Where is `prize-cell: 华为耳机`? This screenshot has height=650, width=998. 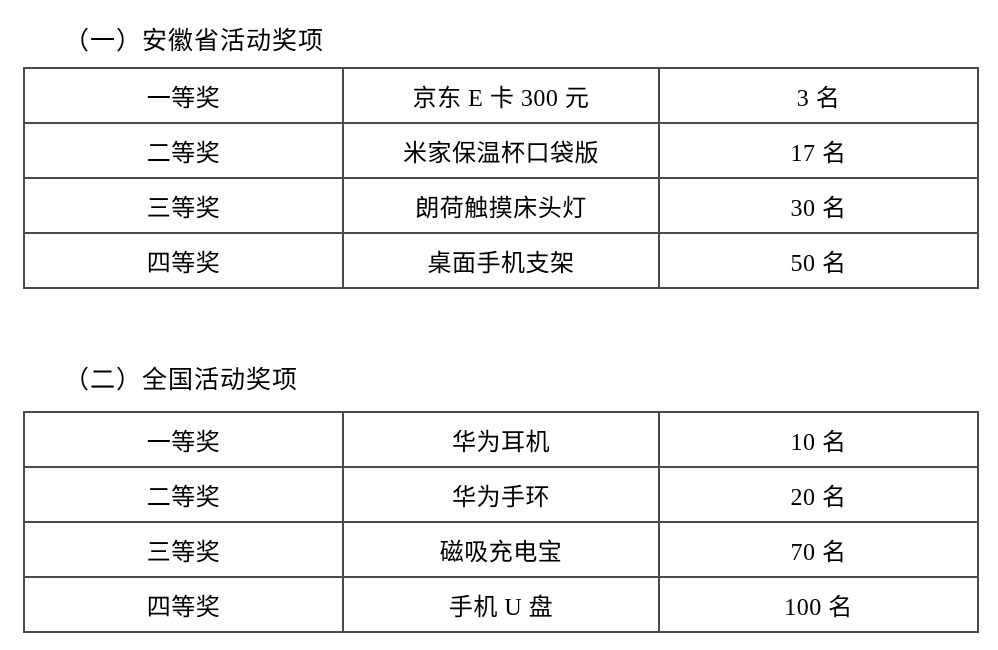 prize-cell: 华为耳机 is located at coordinates (501, 439).